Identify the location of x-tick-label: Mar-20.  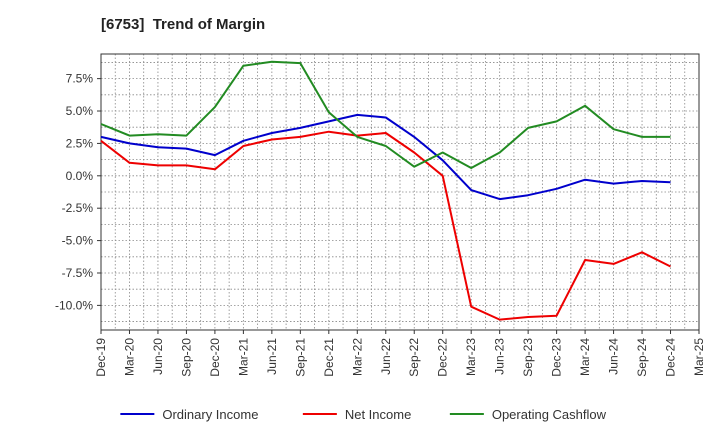
(129, 357).